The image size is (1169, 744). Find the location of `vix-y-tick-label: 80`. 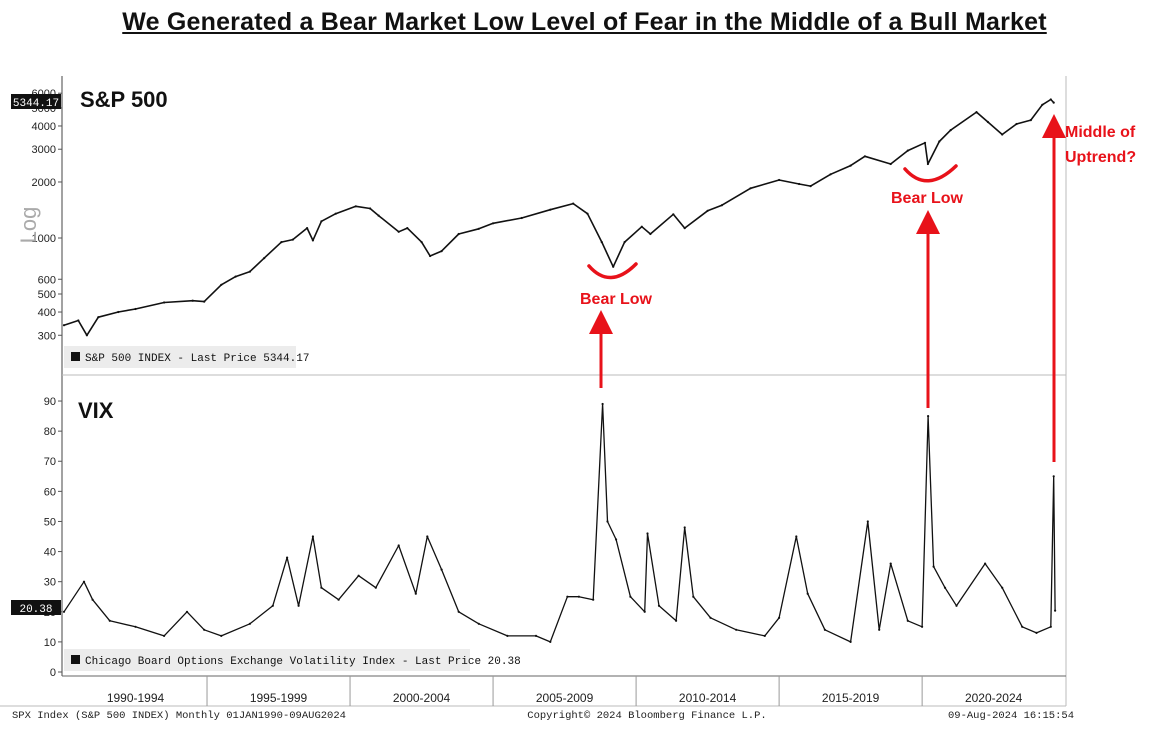

vix-y-tick-label: 80 is located at coordinates (50, 432).